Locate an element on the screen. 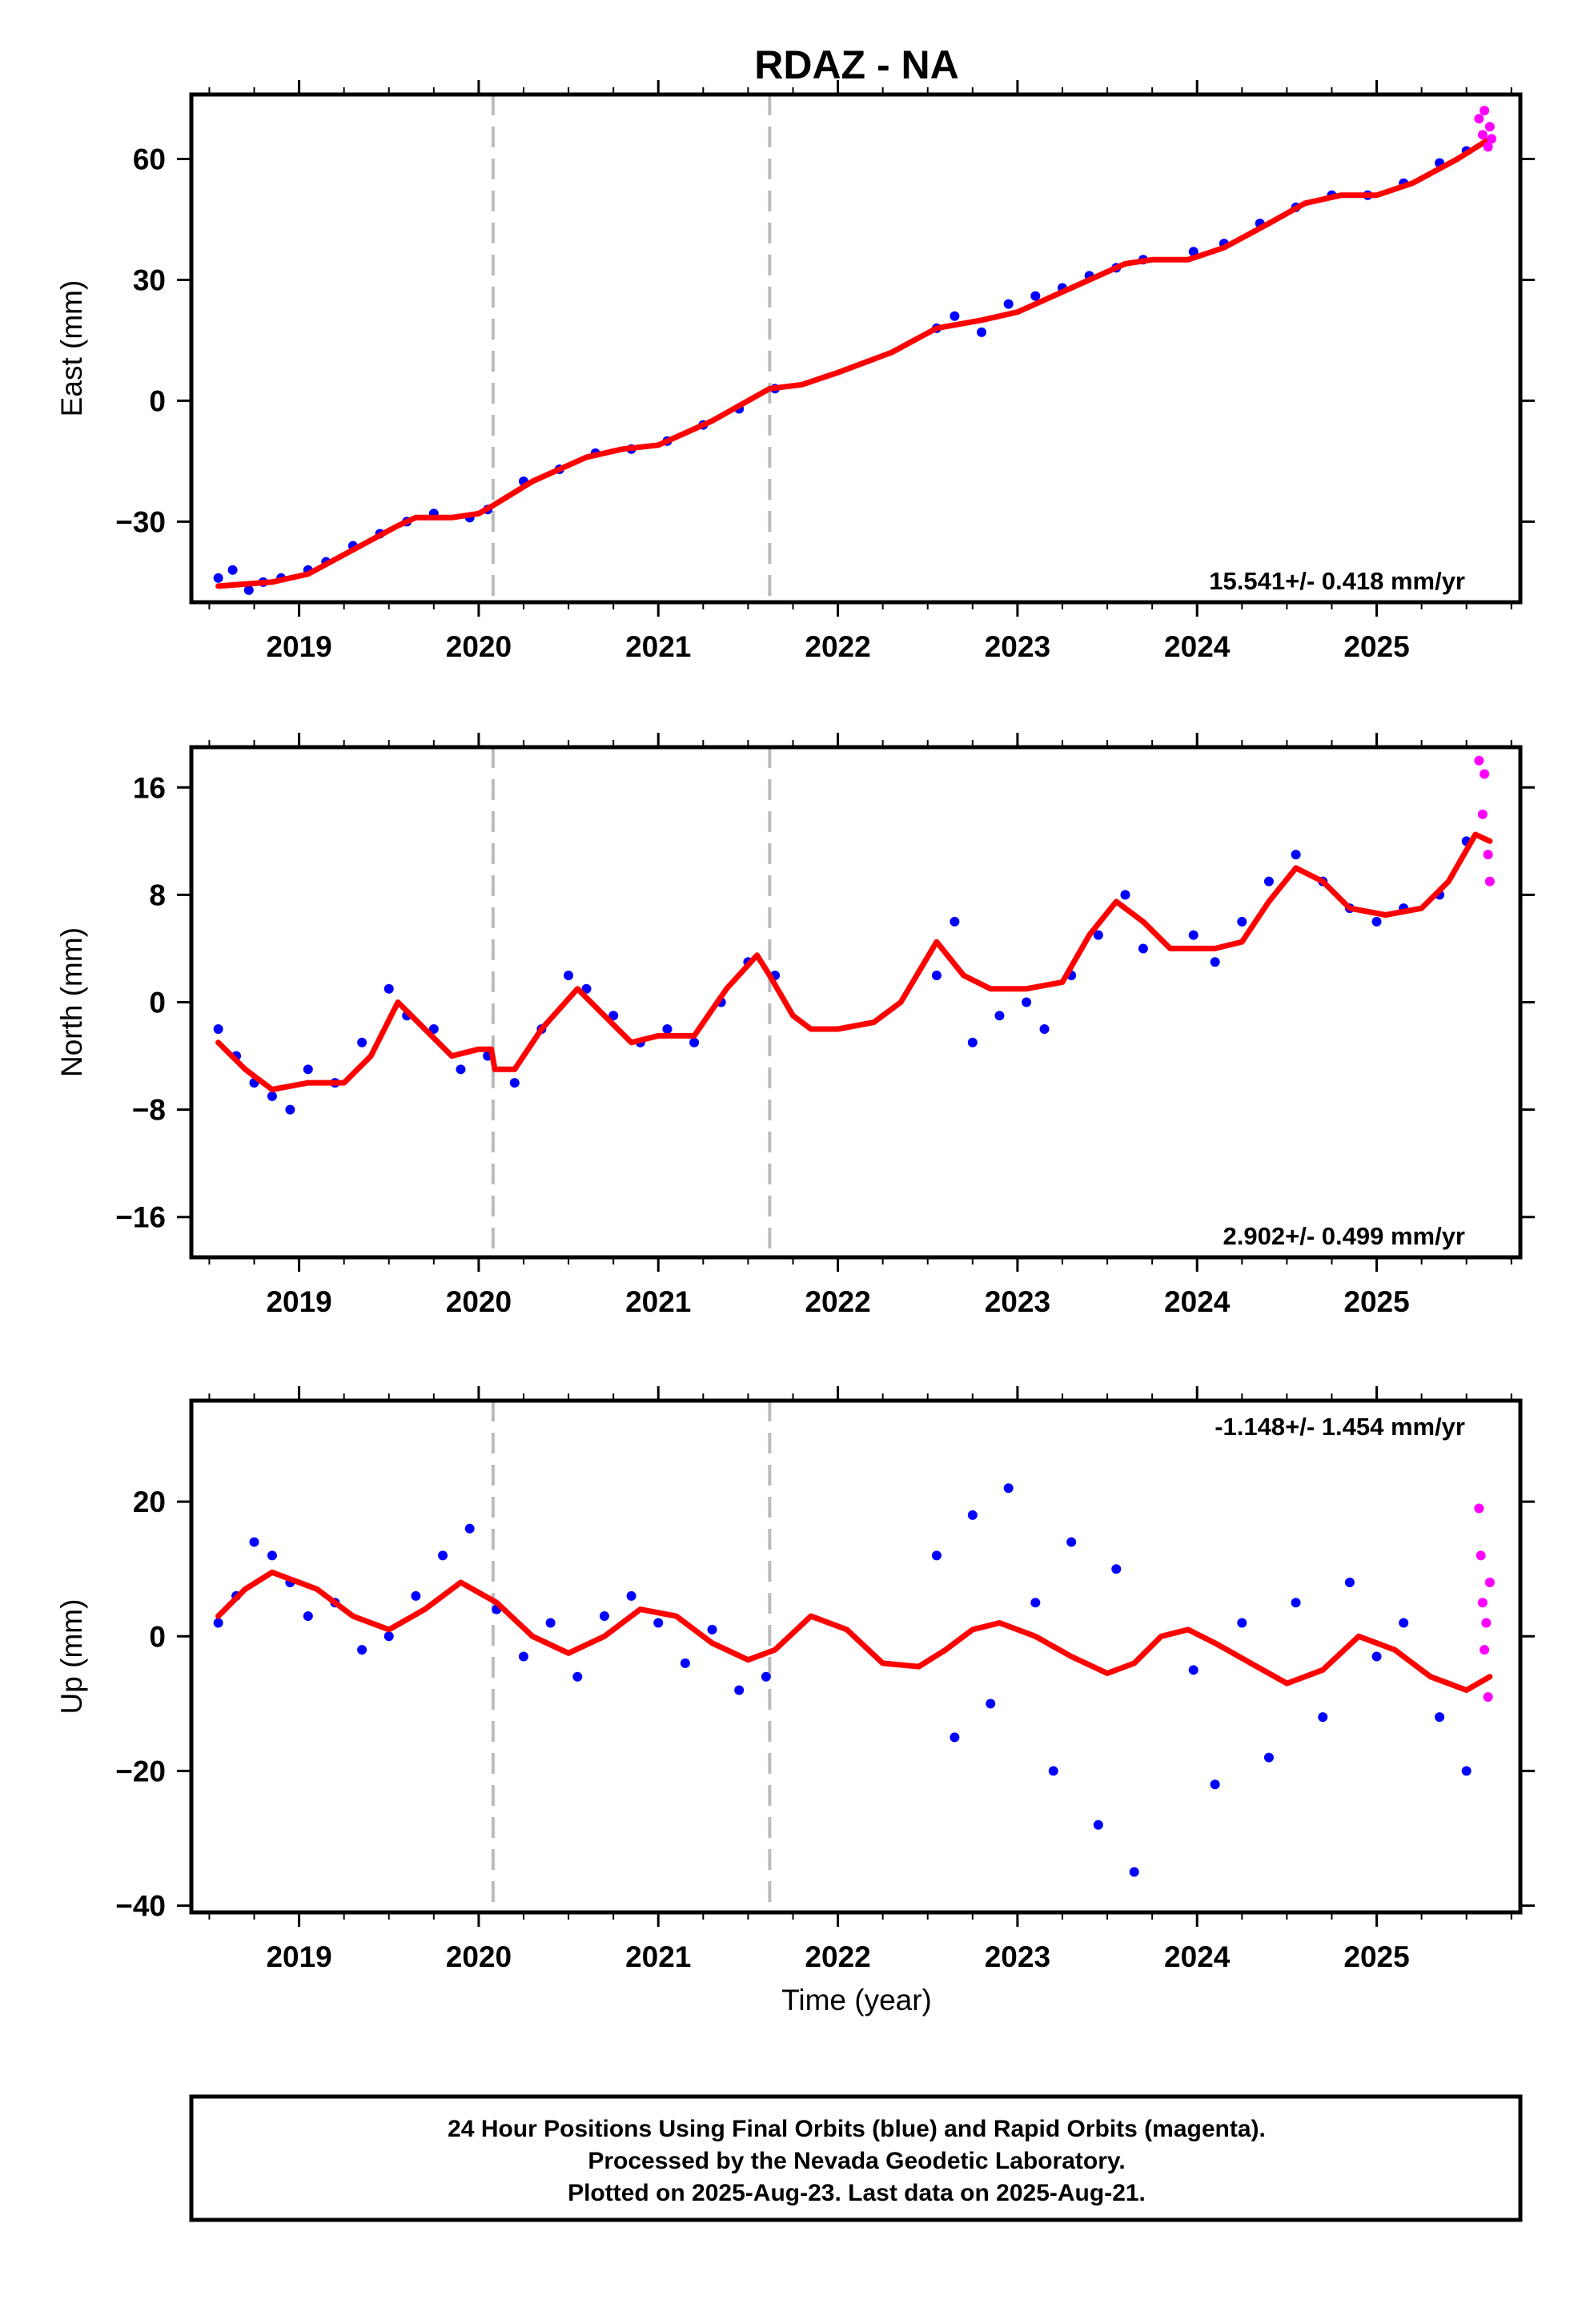 This screenshot has height=2324, width=1582. up-y-tick-label: 0 is located at coordinates (157, 1636).